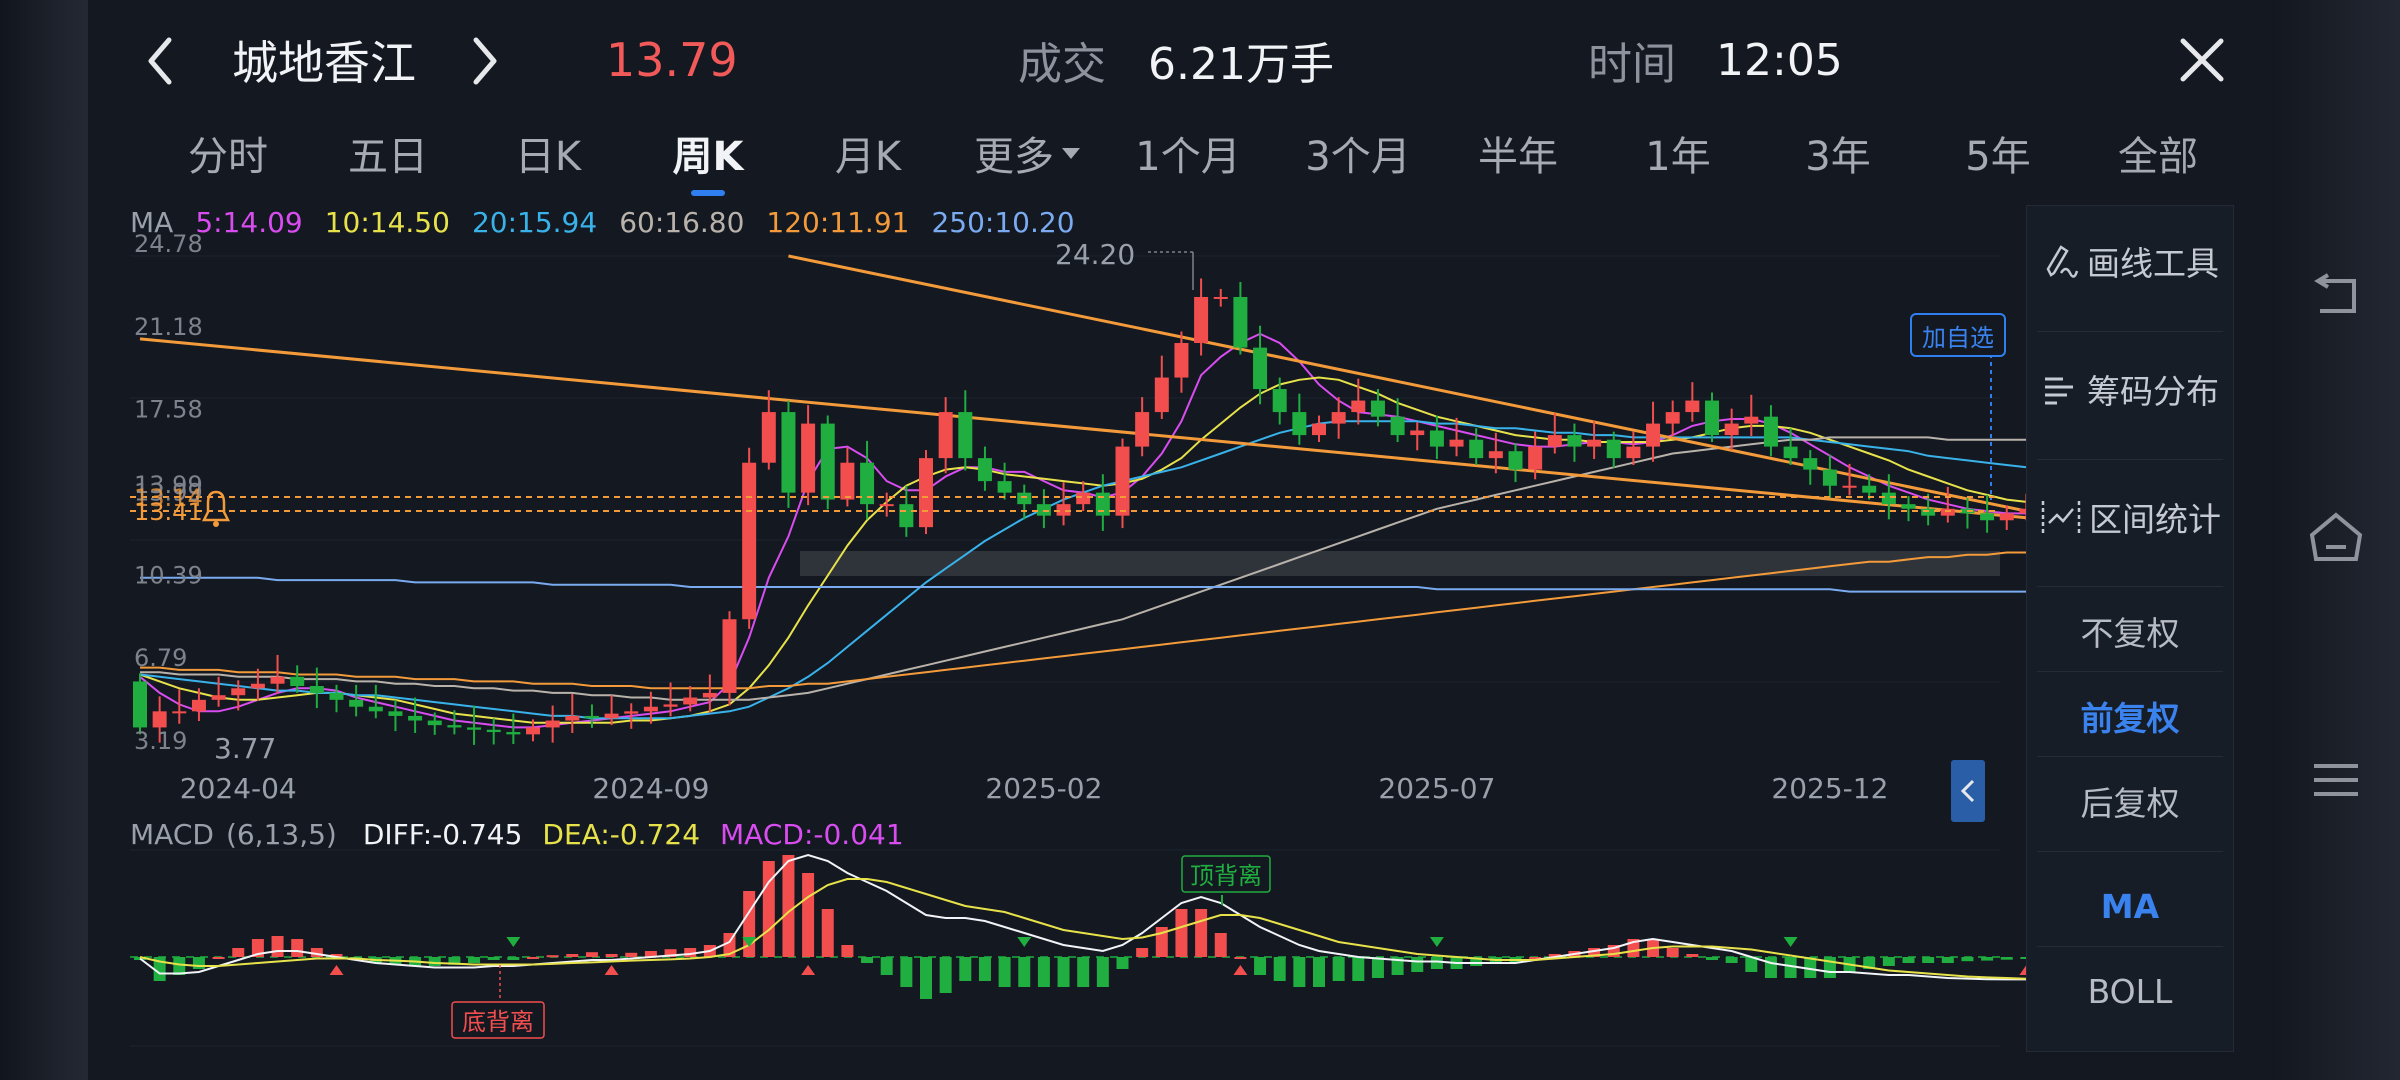  I want to click on tab-3-months: 3个月, so click(1358, 157).